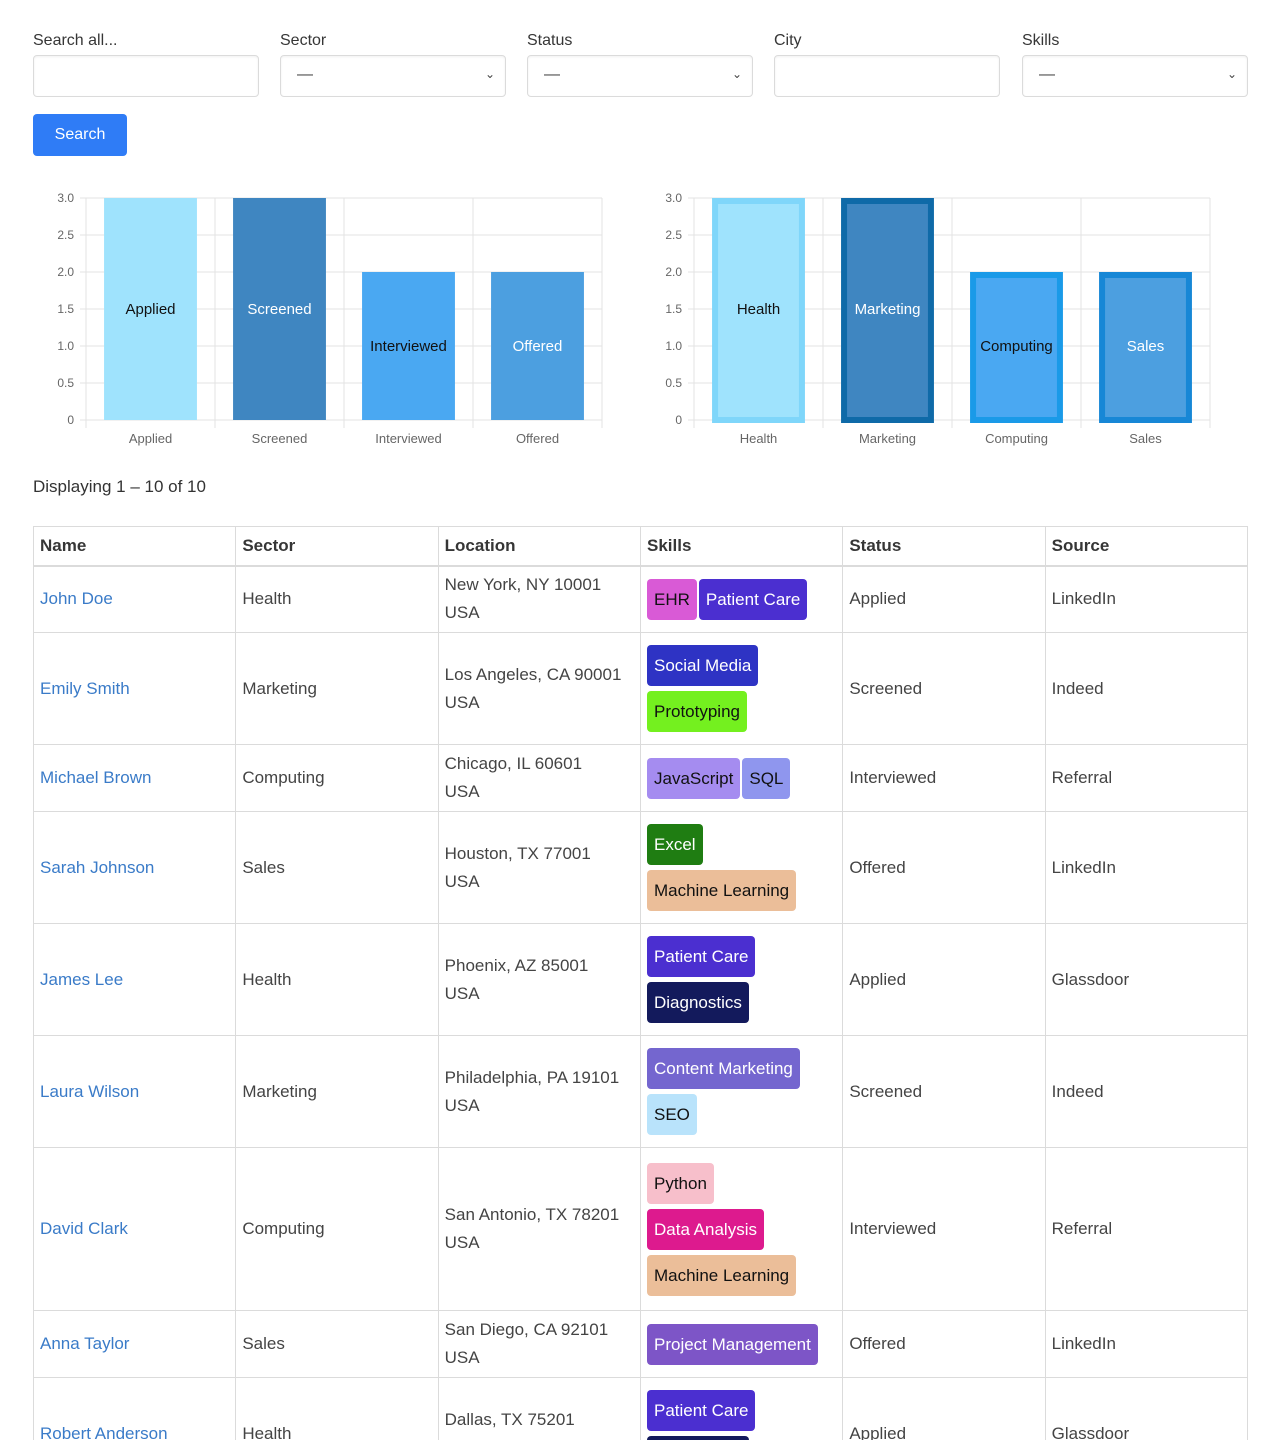 The image size is (1280, 1440). I want to click on skills-field: Skills — ⌄, so click(1135, 63).